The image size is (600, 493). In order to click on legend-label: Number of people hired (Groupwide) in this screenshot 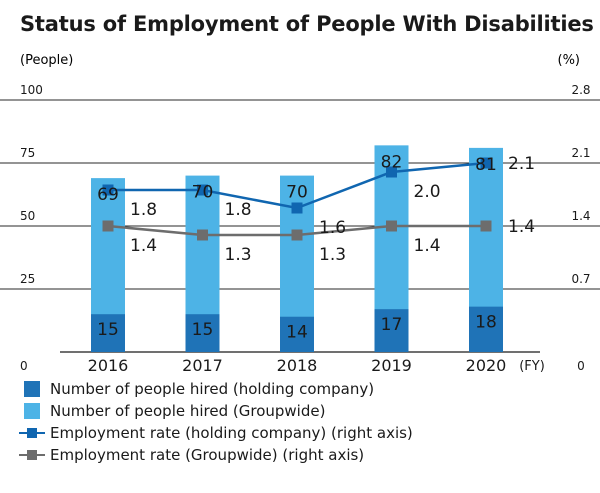, I will do `click(188, 411)`.